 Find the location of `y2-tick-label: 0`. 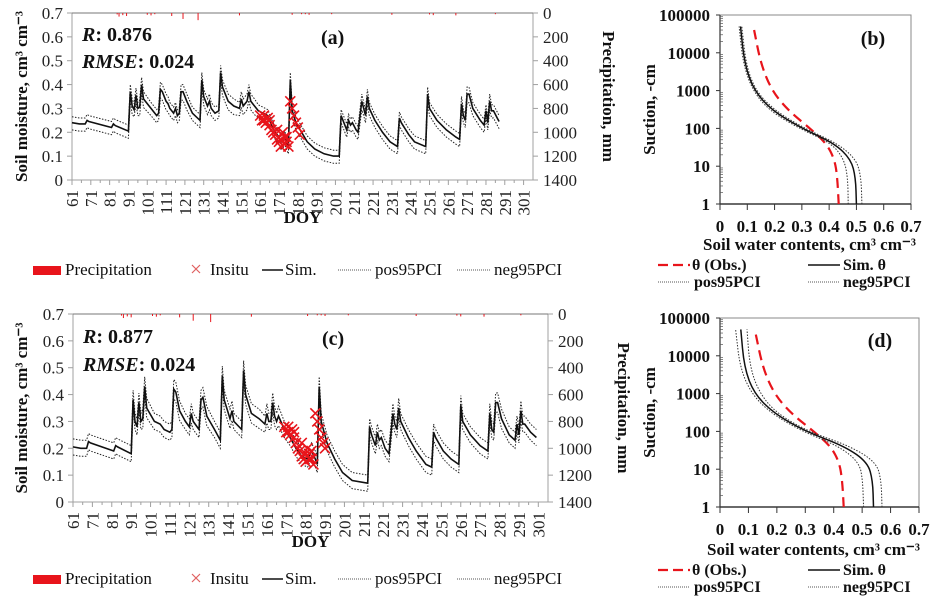

y2-tick-label: 0 is located at coordinates (547, 13).